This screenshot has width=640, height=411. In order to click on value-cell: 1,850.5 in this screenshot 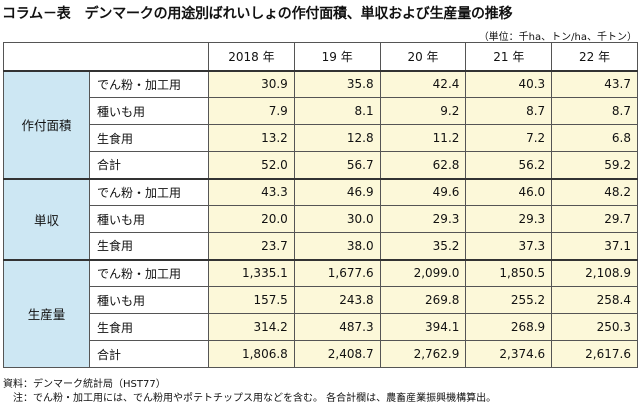, I will do `click(509, 272)`.